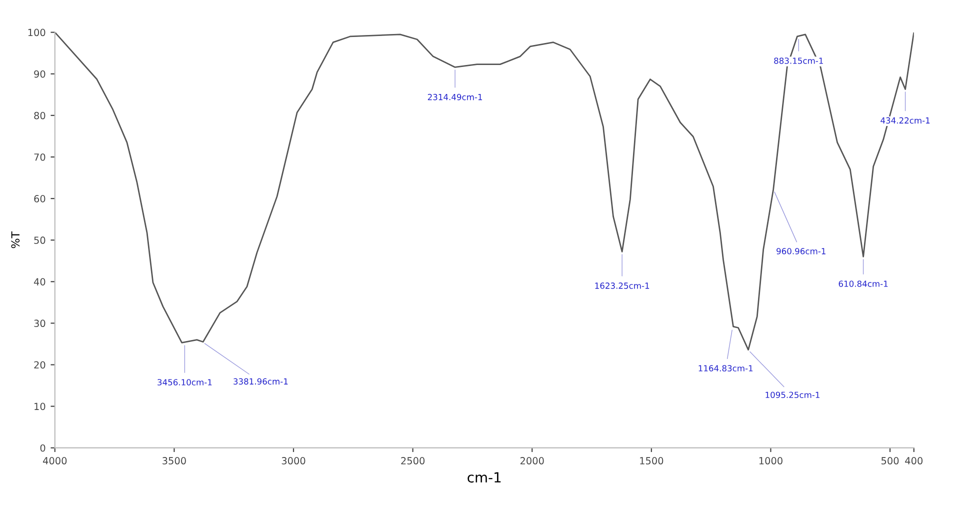 The image size is (963, 513). I want to click on x-tick-label: 2500, so click(413, 460).